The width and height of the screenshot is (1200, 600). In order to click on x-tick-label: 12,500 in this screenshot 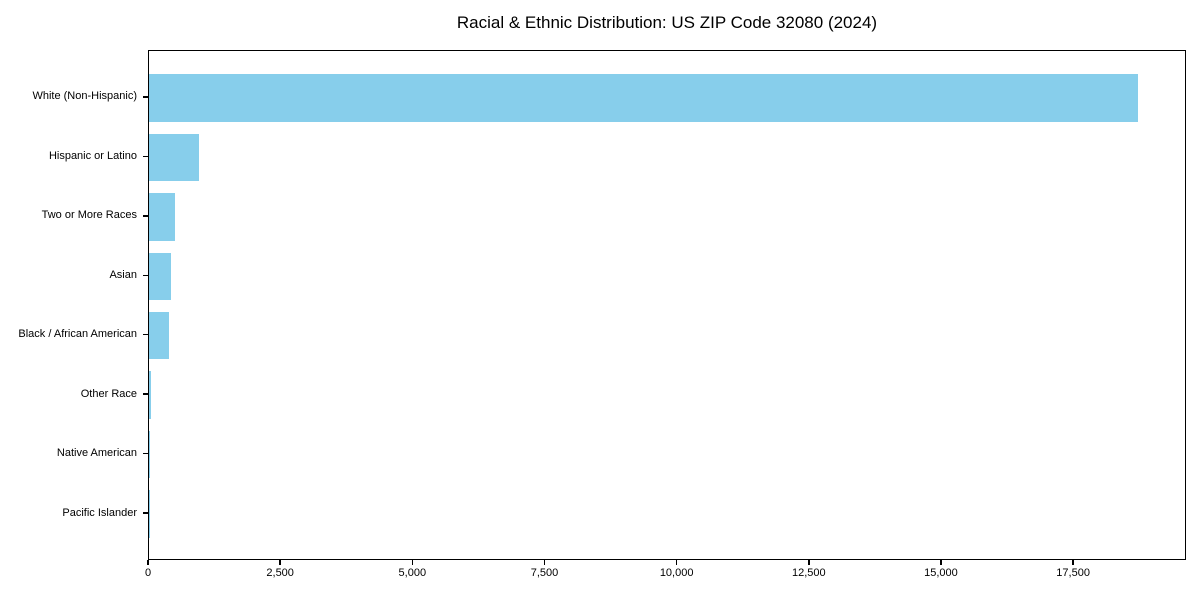, I will do `click(808, 573)`.